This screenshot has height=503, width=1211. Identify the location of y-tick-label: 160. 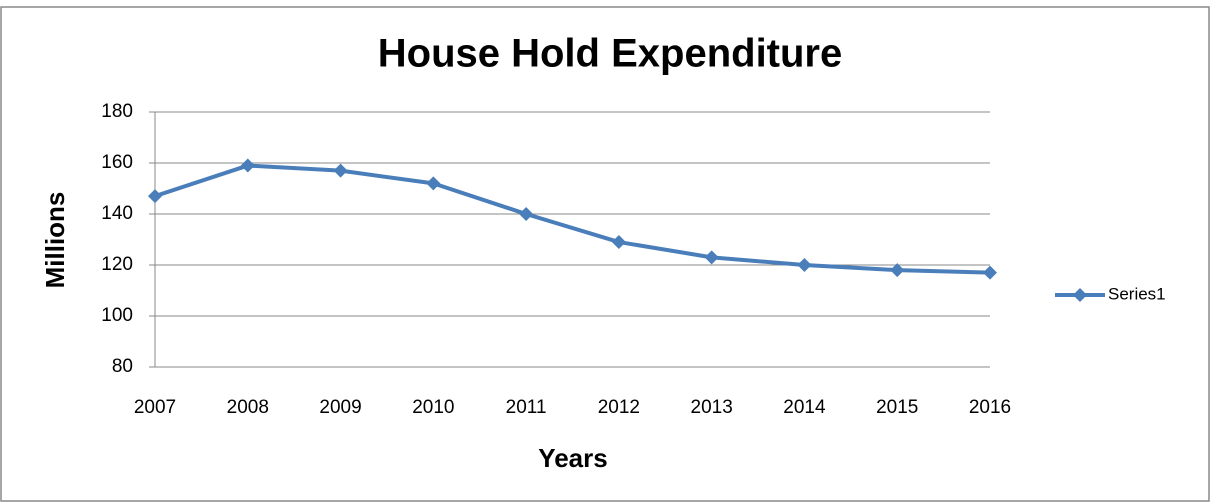
(117, 162).